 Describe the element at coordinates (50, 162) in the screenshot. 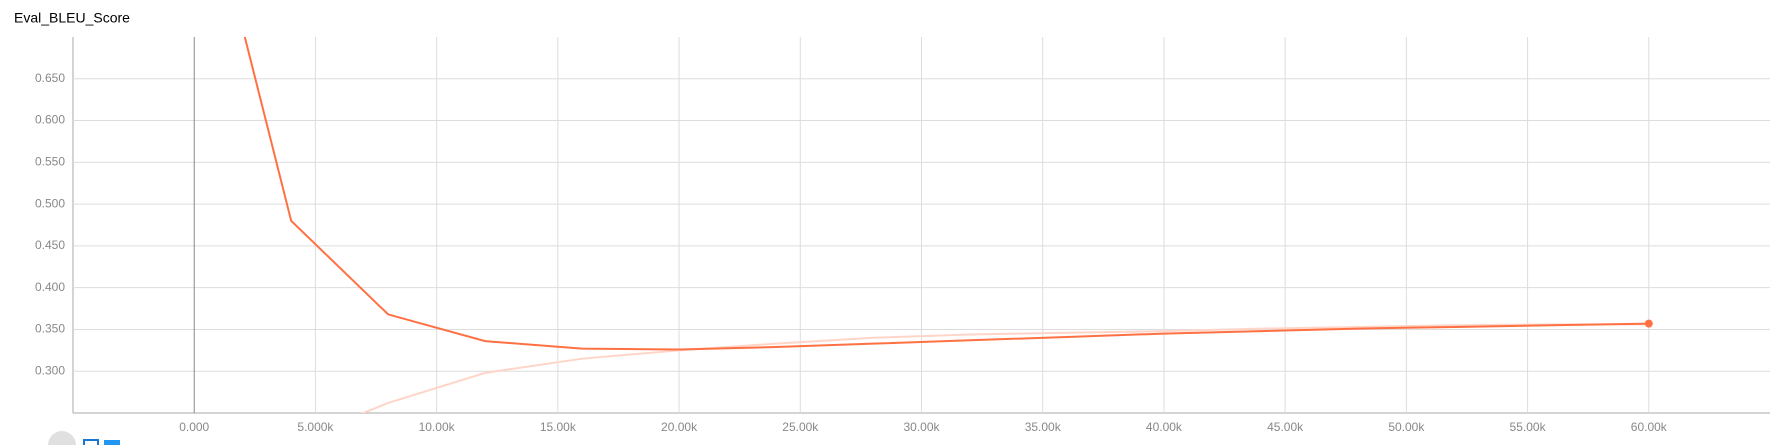

I see `y-tick-label: 0.550` at that location.